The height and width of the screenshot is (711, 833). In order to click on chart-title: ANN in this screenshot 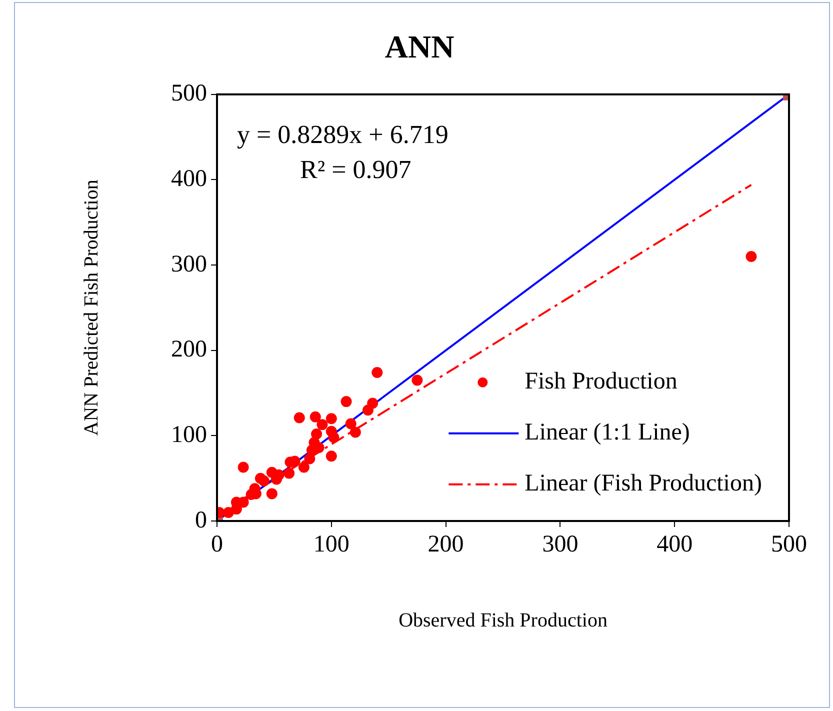, I will do `click(419, 46)`.